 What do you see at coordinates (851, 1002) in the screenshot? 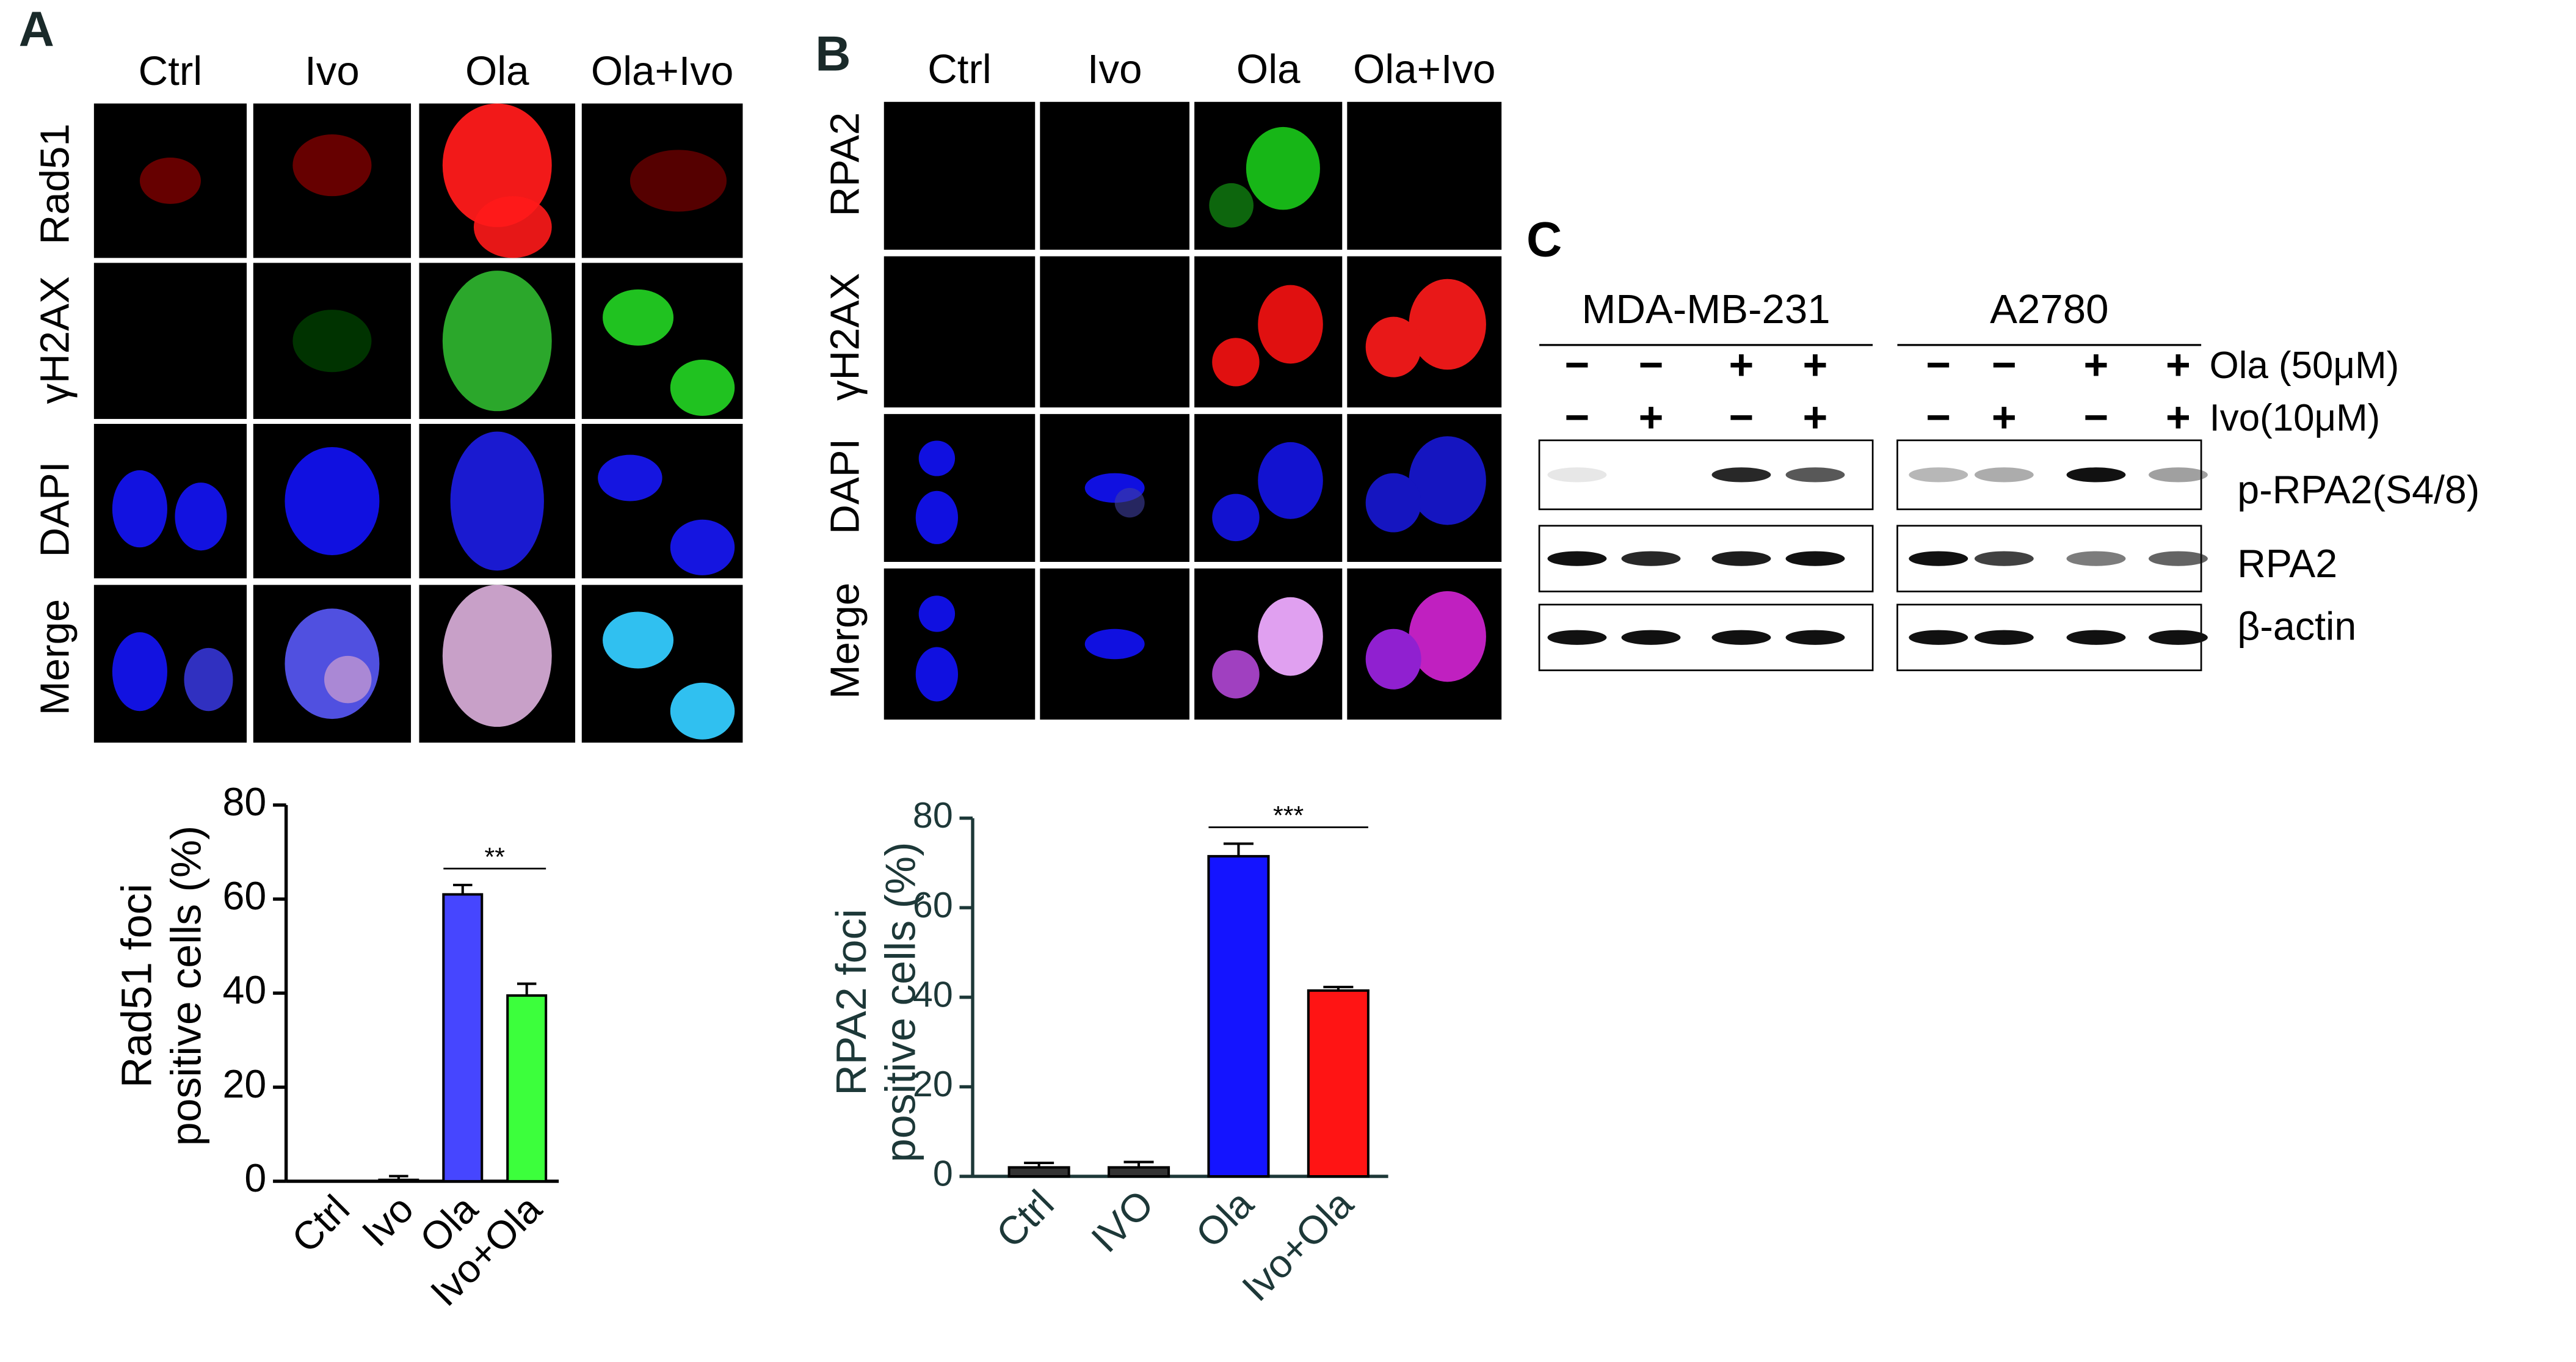
I see `y-axis-label: RPA2 foci` at bounding box center [851, 1002].